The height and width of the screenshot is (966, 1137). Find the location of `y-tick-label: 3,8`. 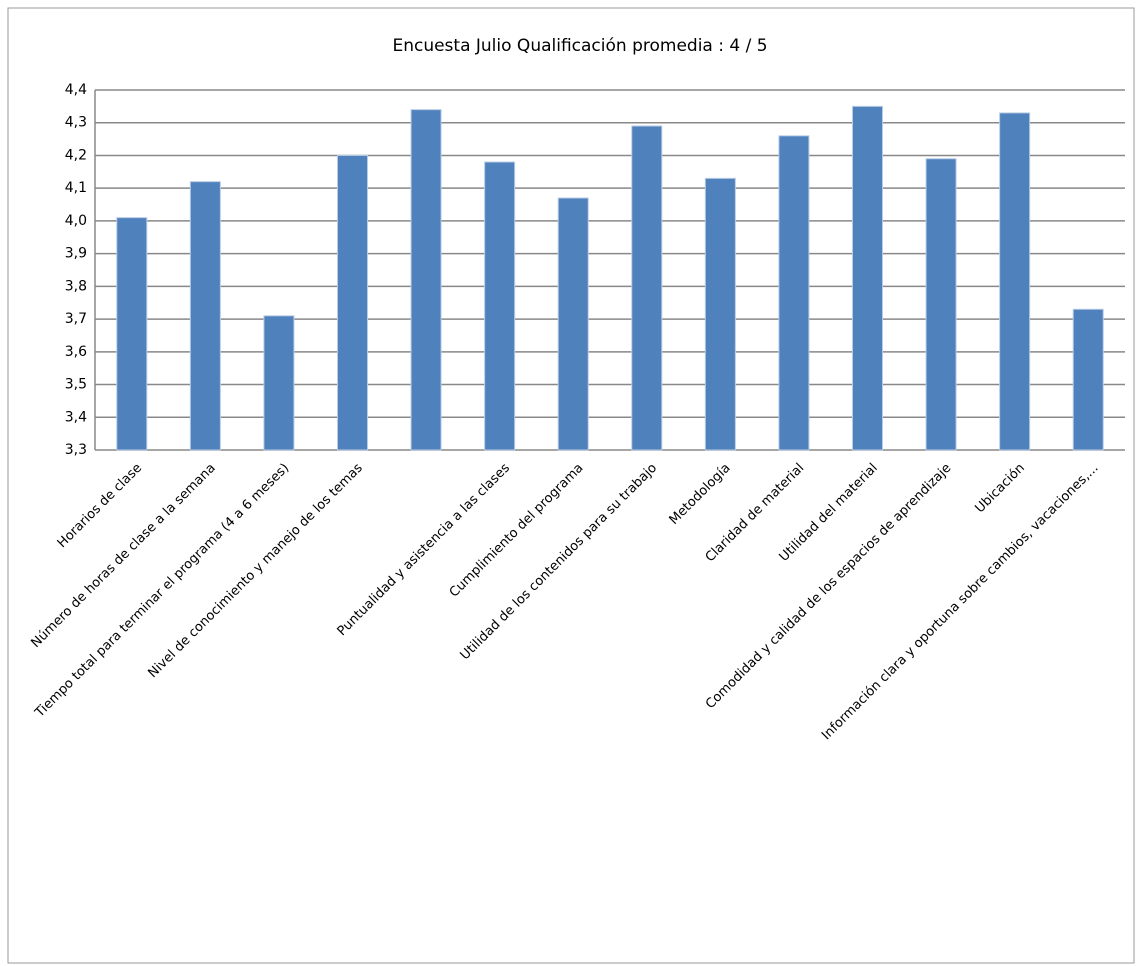

y-tick-label: 3,8 is located at coordinates (76, 286).